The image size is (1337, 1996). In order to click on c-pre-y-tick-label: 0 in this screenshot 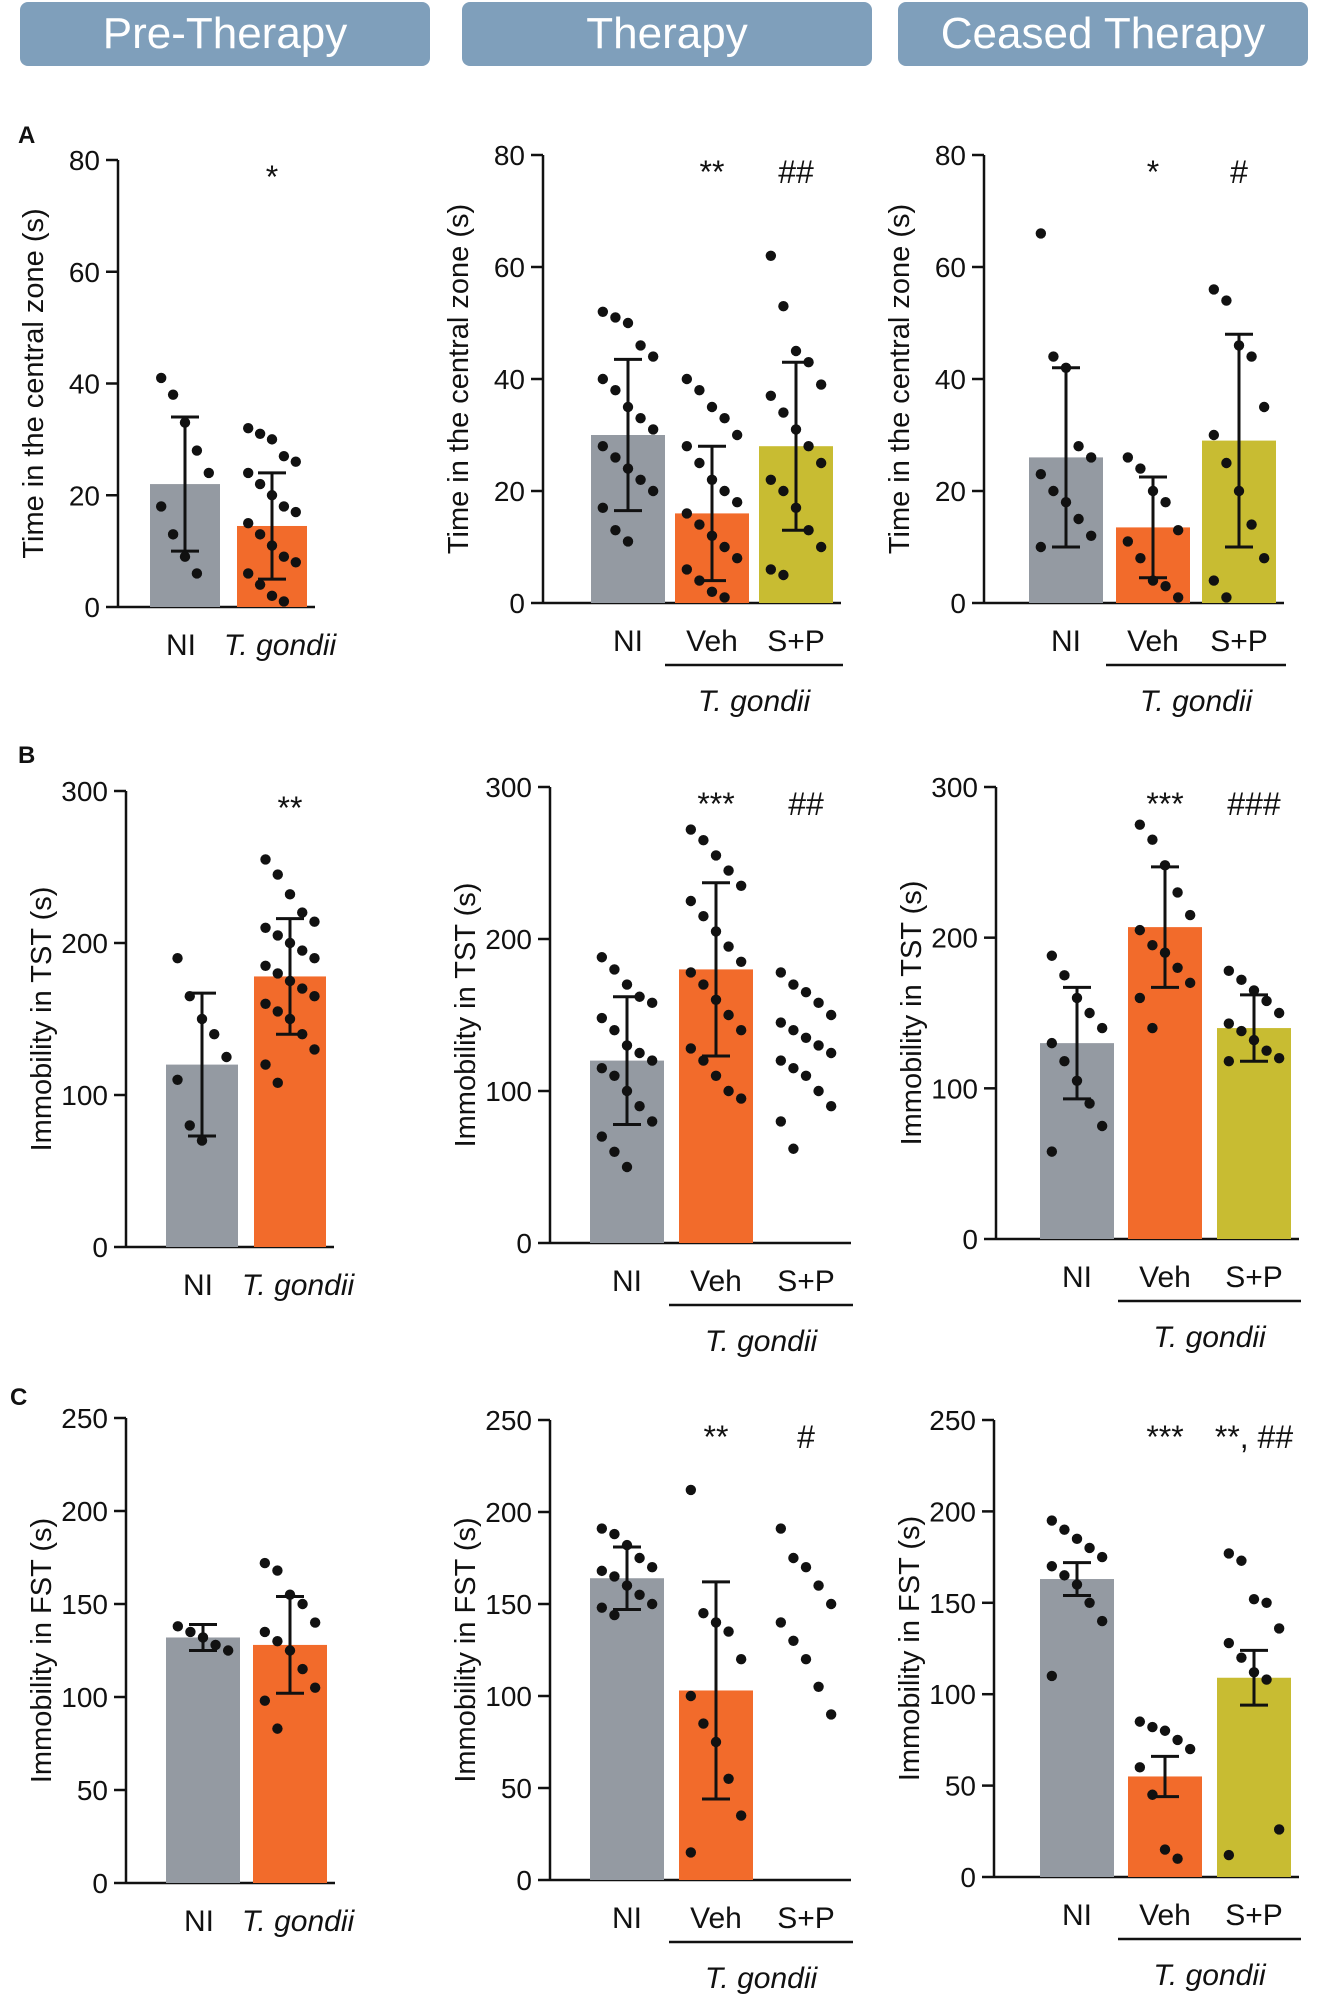, I will do `click(100, 1883)`.